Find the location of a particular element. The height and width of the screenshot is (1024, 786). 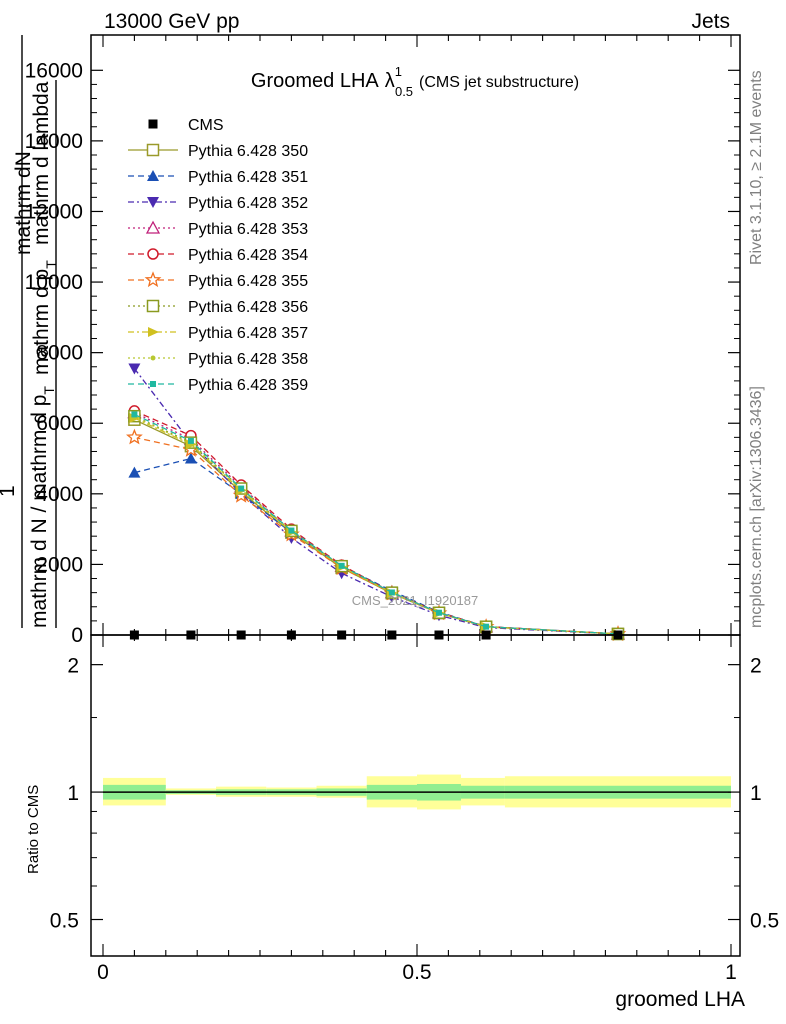

ratio-y-tick-label: 0.5 is located at coordinates (64, 921).